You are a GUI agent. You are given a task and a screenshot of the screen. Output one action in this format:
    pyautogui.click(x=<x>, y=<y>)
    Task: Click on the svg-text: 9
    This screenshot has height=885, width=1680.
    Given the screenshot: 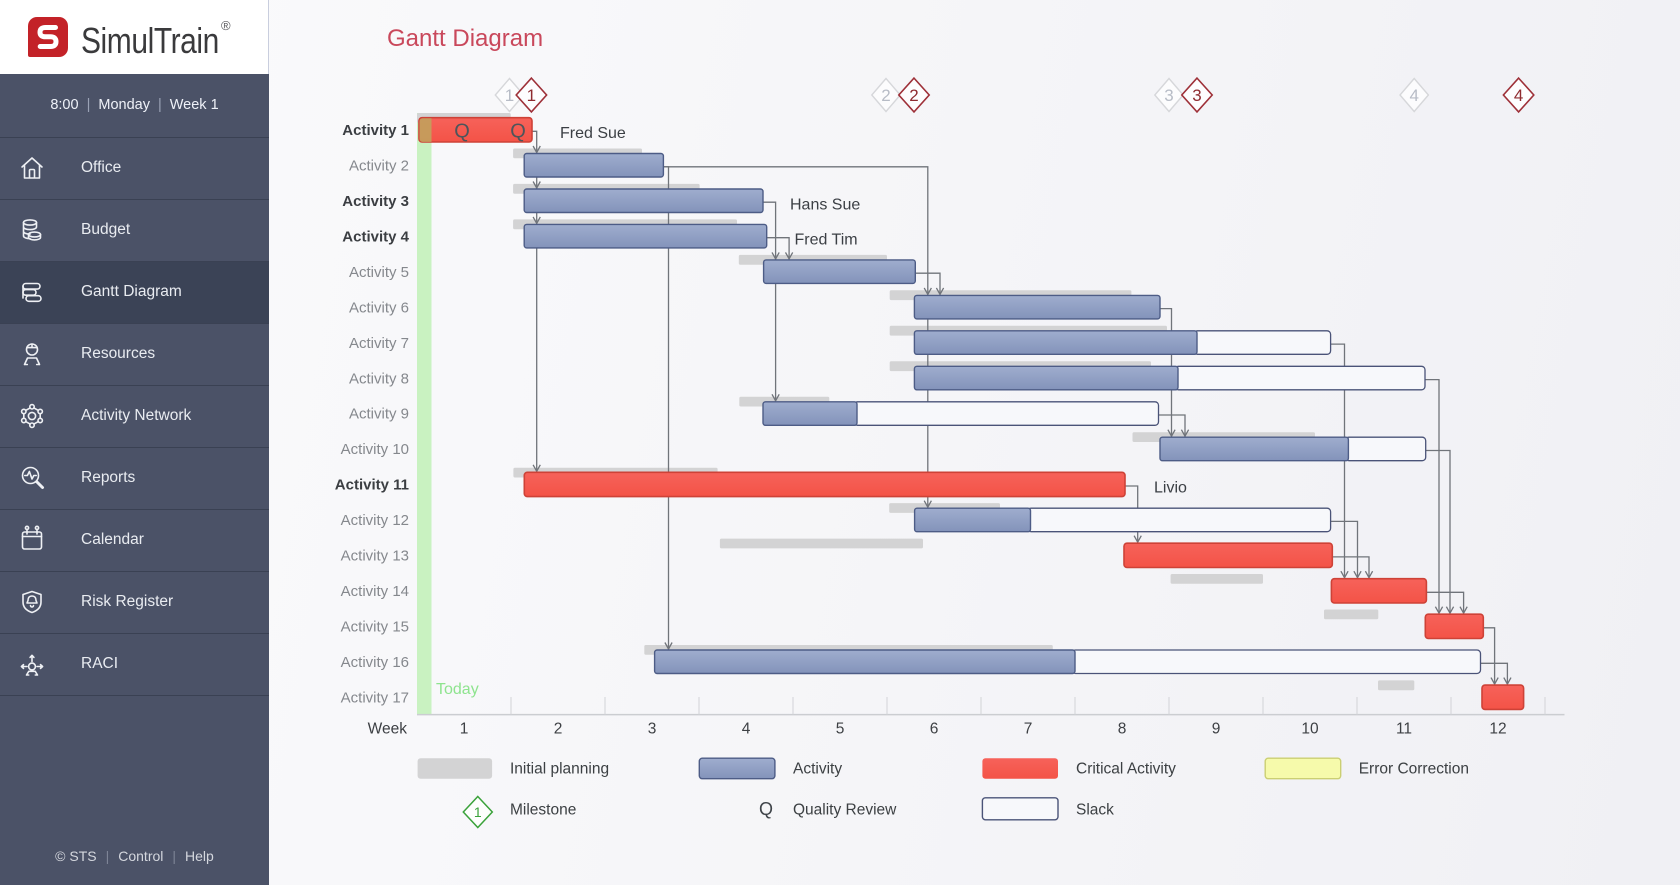 What is the action you would take?
    pyautogui.click(x=1216, y=729)
    